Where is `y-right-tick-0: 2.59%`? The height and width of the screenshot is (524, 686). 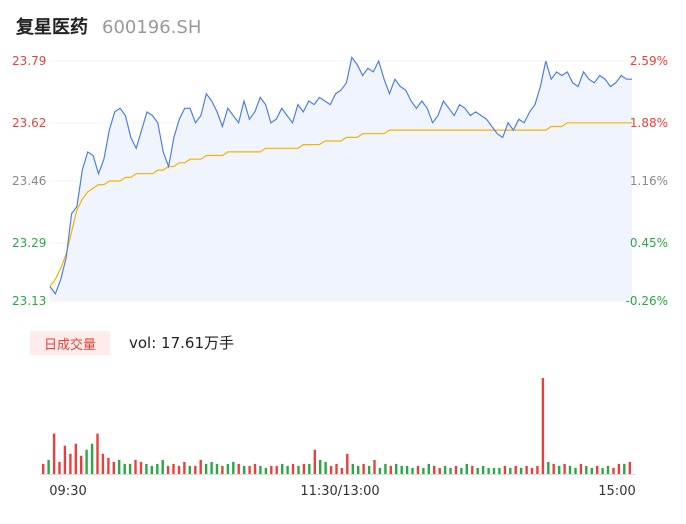
y-right-tick-0: 2.59% is located at coordinates (649, 61).